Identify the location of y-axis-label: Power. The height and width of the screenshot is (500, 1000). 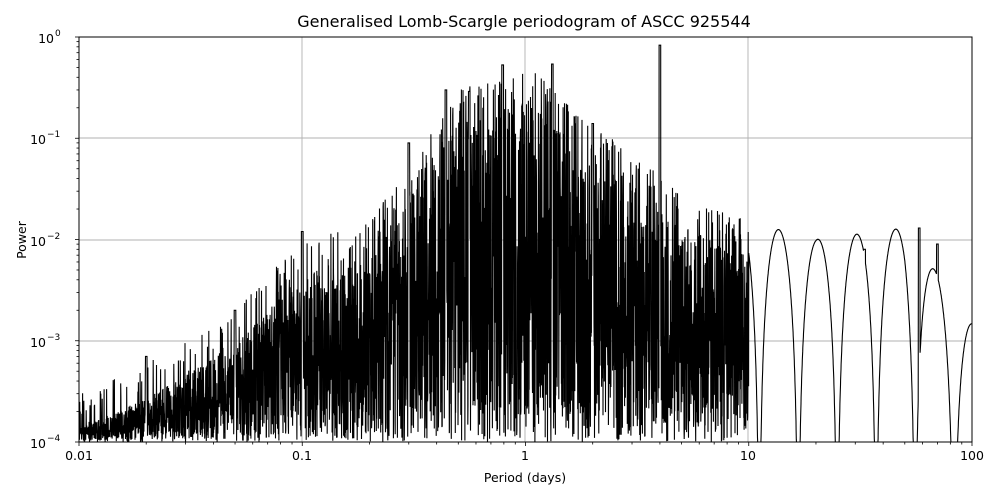
(21, 239).